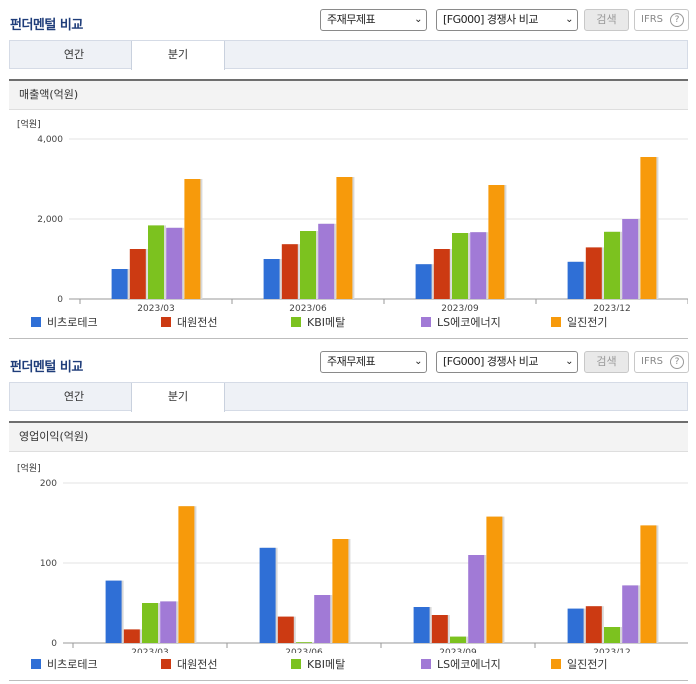 The image size is (696, 684). I want to click on legend-label: LS에코에너지, so click(469, 664).